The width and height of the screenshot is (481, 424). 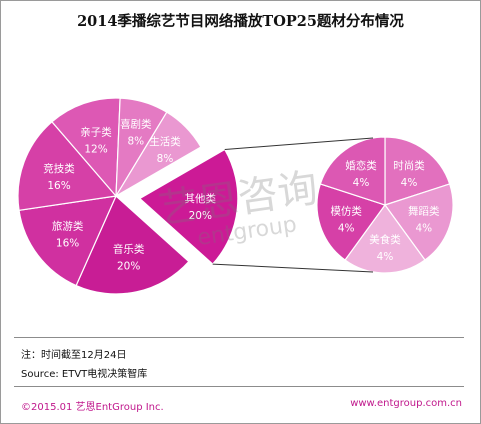 What do you see at coordinates (239, 386) in the screenshot?
I see `divider-bottom` at bounding box center [239, 386].